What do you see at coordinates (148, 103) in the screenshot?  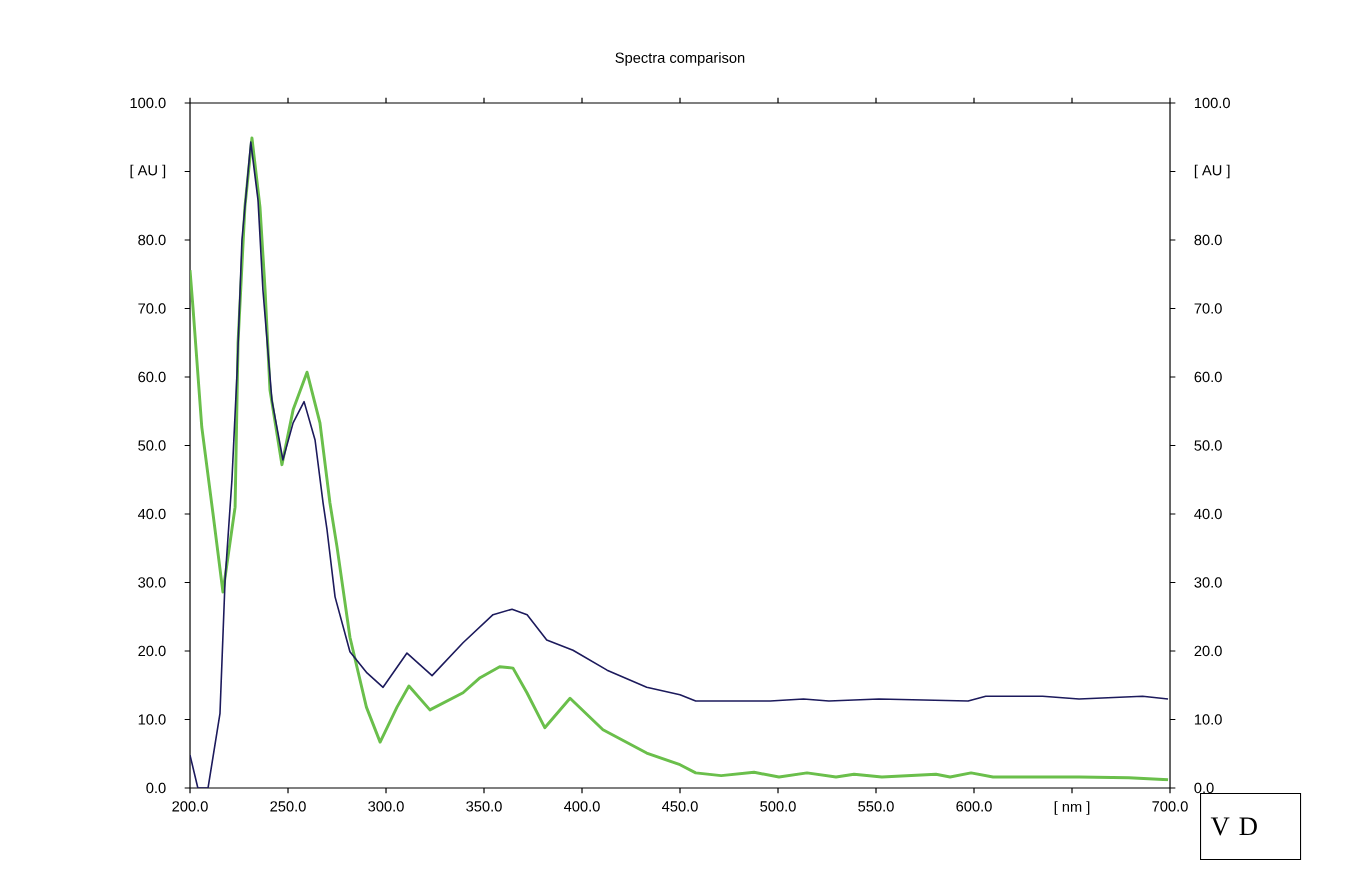 I see `y-tick-label: 100.0` at bounding box center [148, 103].